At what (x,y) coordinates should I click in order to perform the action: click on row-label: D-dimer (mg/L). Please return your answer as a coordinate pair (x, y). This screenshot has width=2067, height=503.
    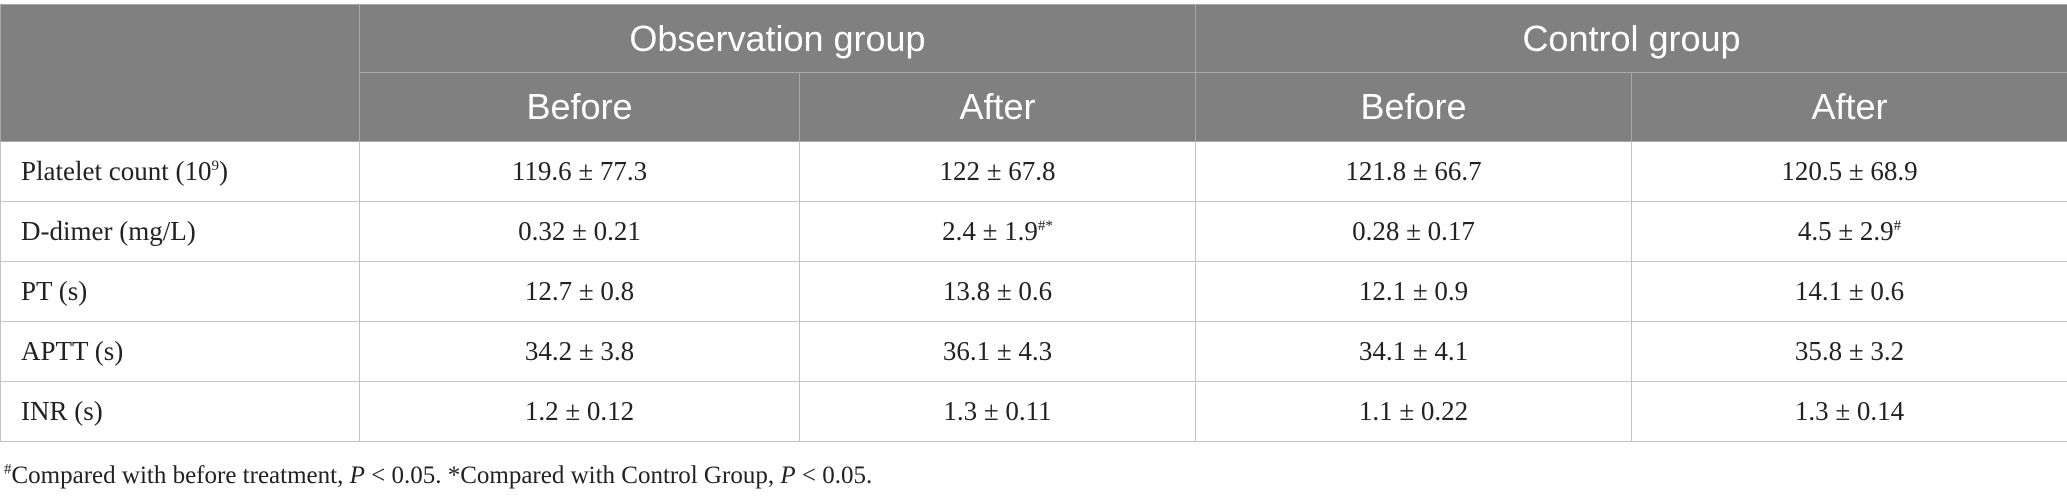
    Looking at the image, I should click on (180, 231).